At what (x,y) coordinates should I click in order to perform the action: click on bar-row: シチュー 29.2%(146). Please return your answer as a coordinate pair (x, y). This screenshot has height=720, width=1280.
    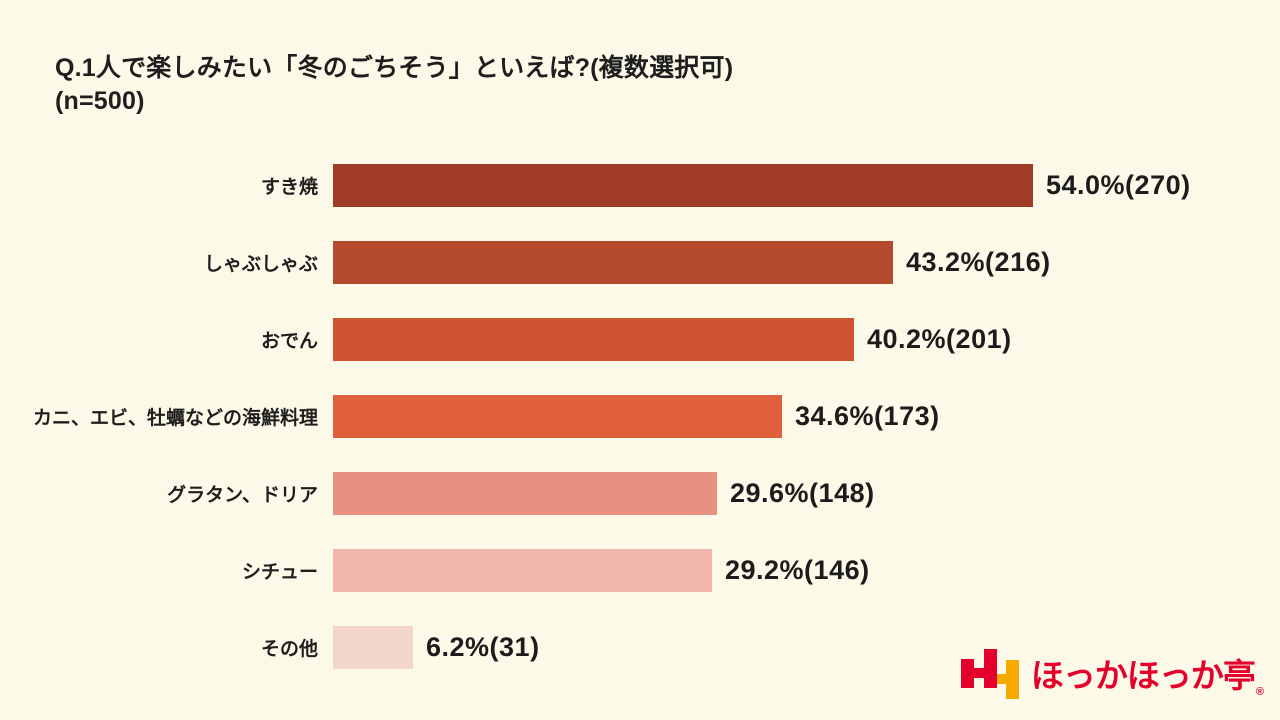
    Looking at the image, I should click on (640, 570).